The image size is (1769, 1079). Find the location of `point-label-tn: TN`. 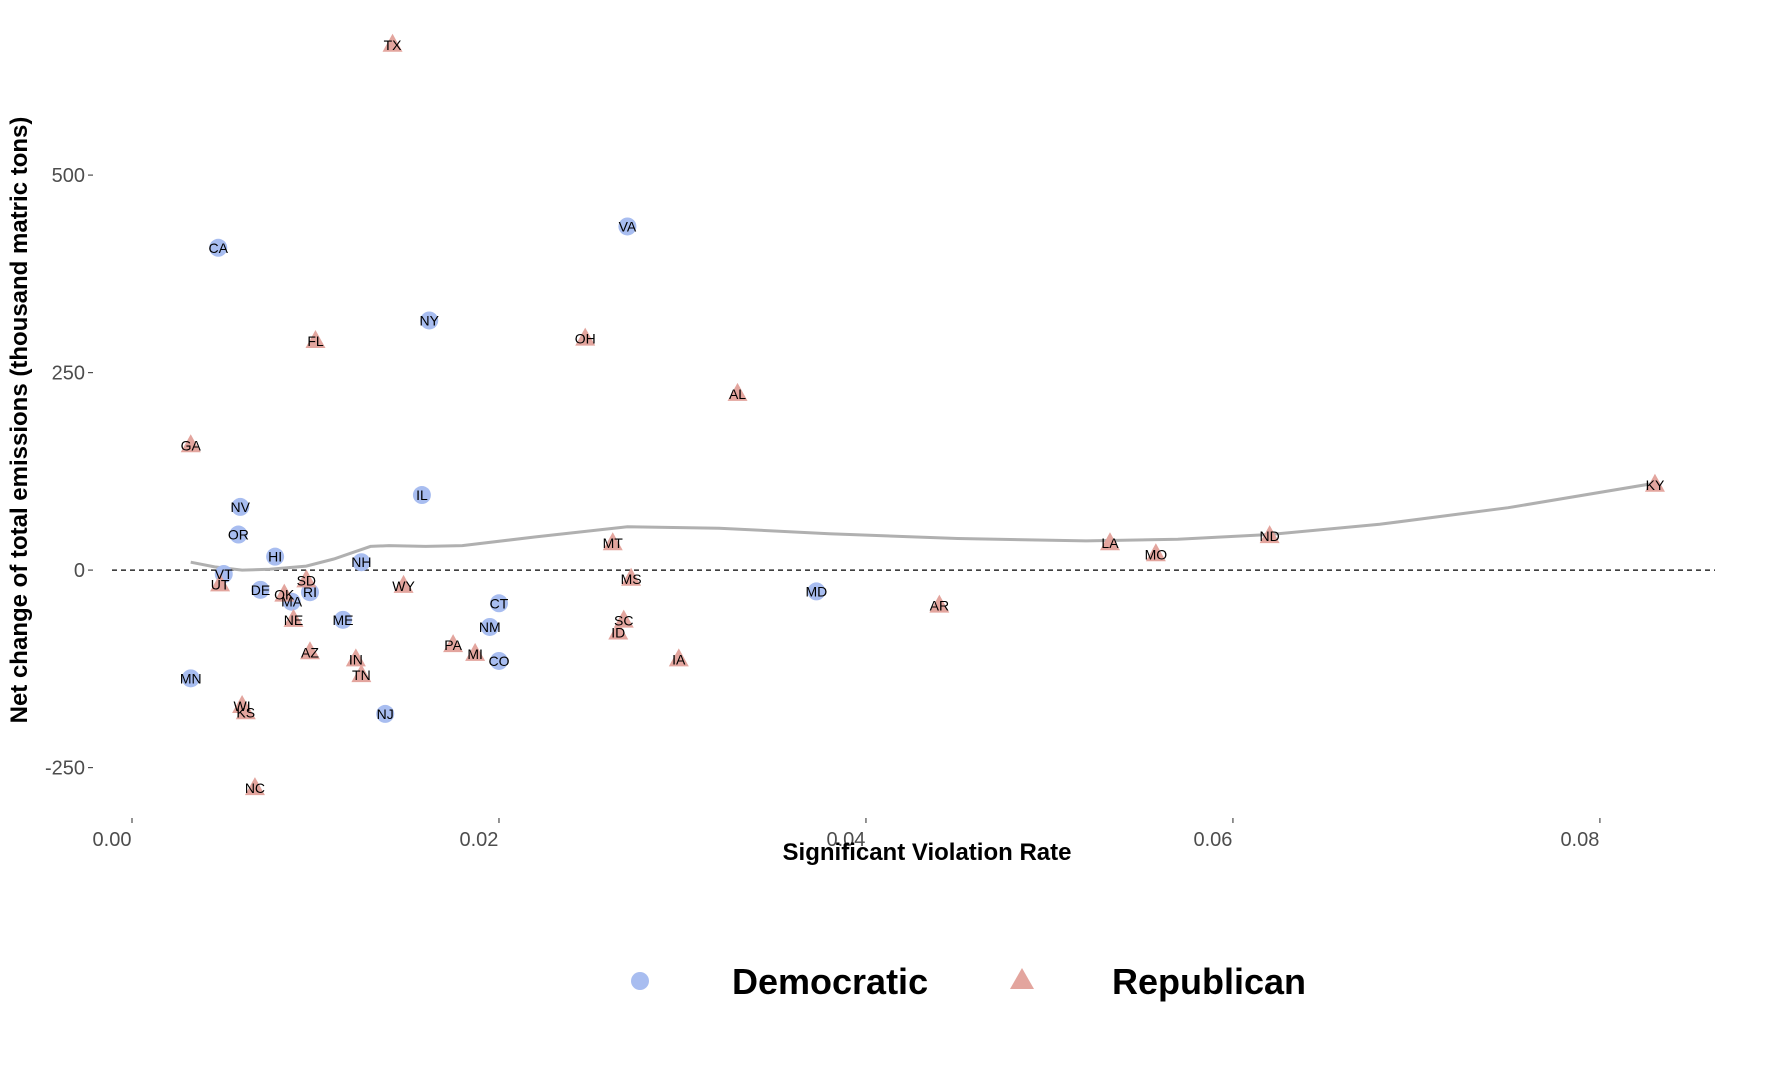

point-label-tn: TN is located at coordinates (361, 675).